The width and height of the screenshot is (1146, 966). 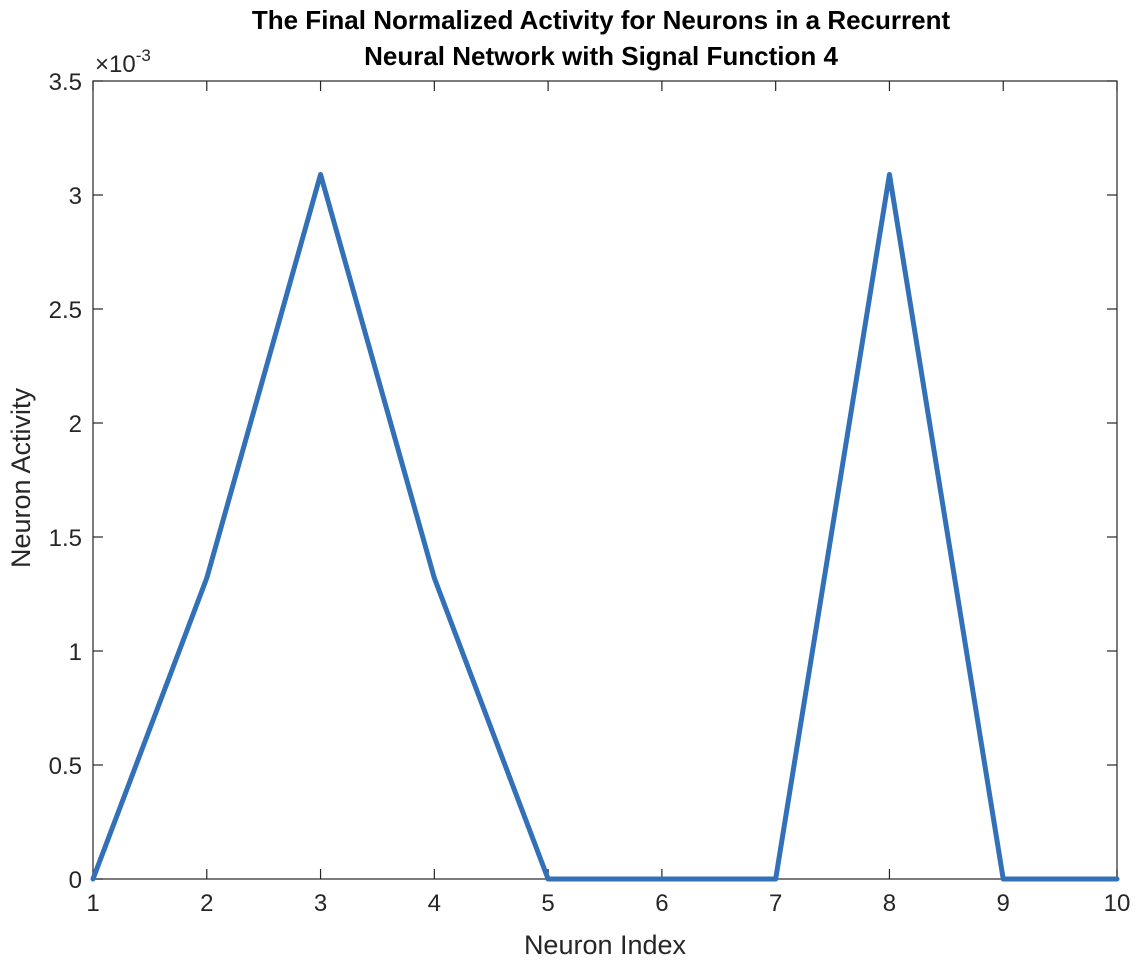 What do you see at coordinates (65, 766) in the screenshot?
I see `y-tick-label: 0.5` at bounding box center [65, 766].